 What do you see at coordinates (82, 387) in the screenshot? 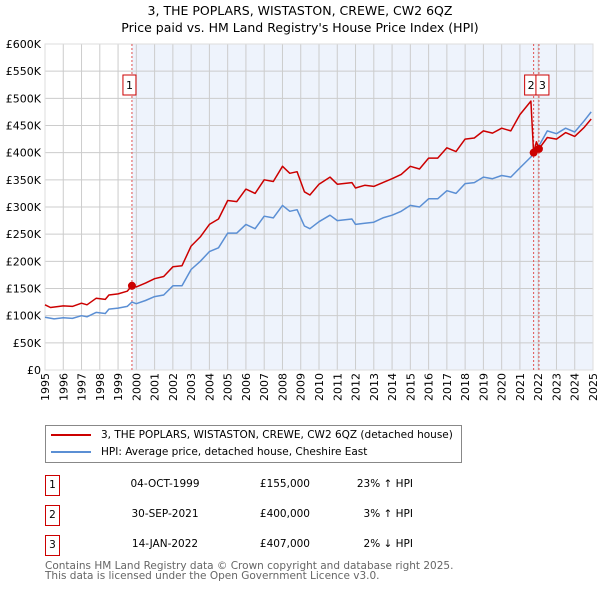
I see `x-tick-label: 1997` at bounding box center [82, 387].